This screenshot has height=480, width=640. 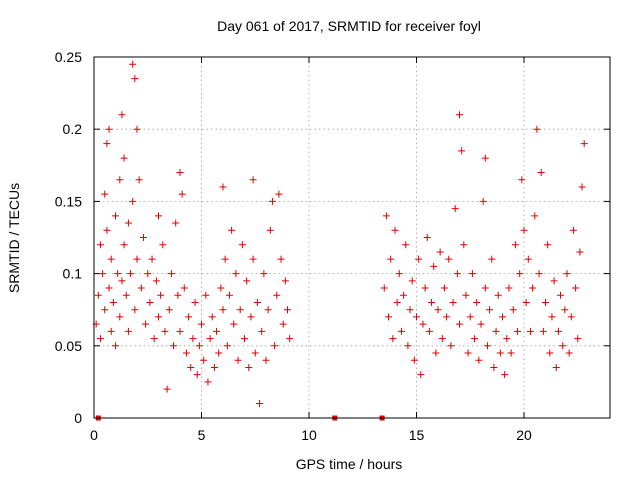 I want to click on y-tick-label: 0.2, so click(x=73, y=129).